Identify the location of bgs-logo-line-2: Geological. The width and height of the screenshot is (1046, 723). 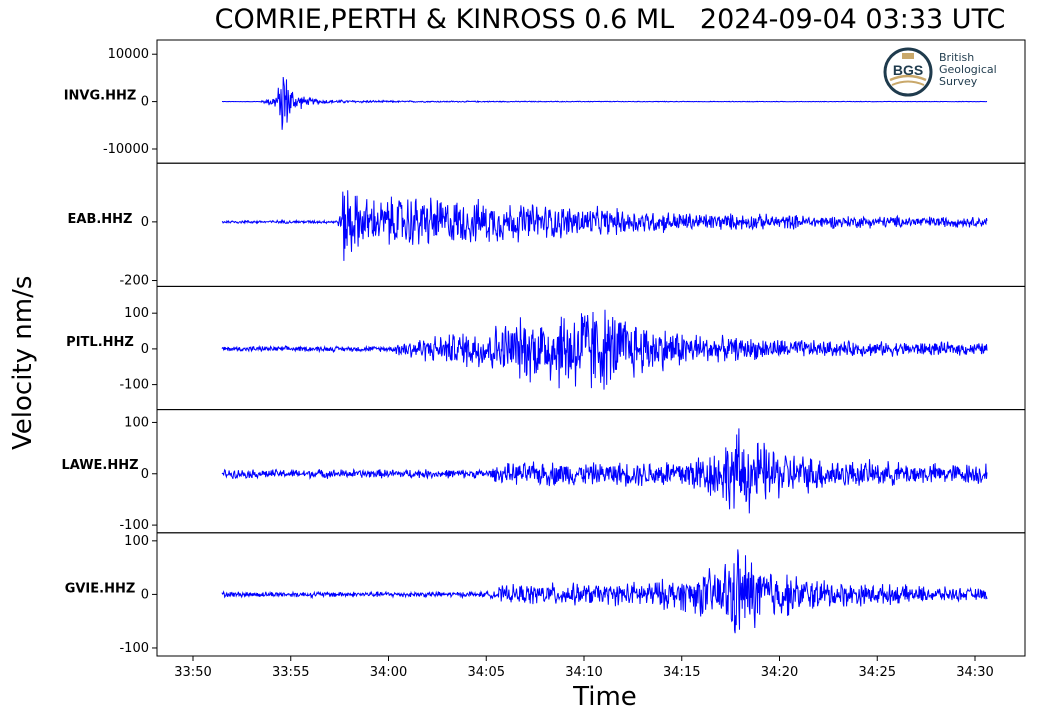
(968, 69).